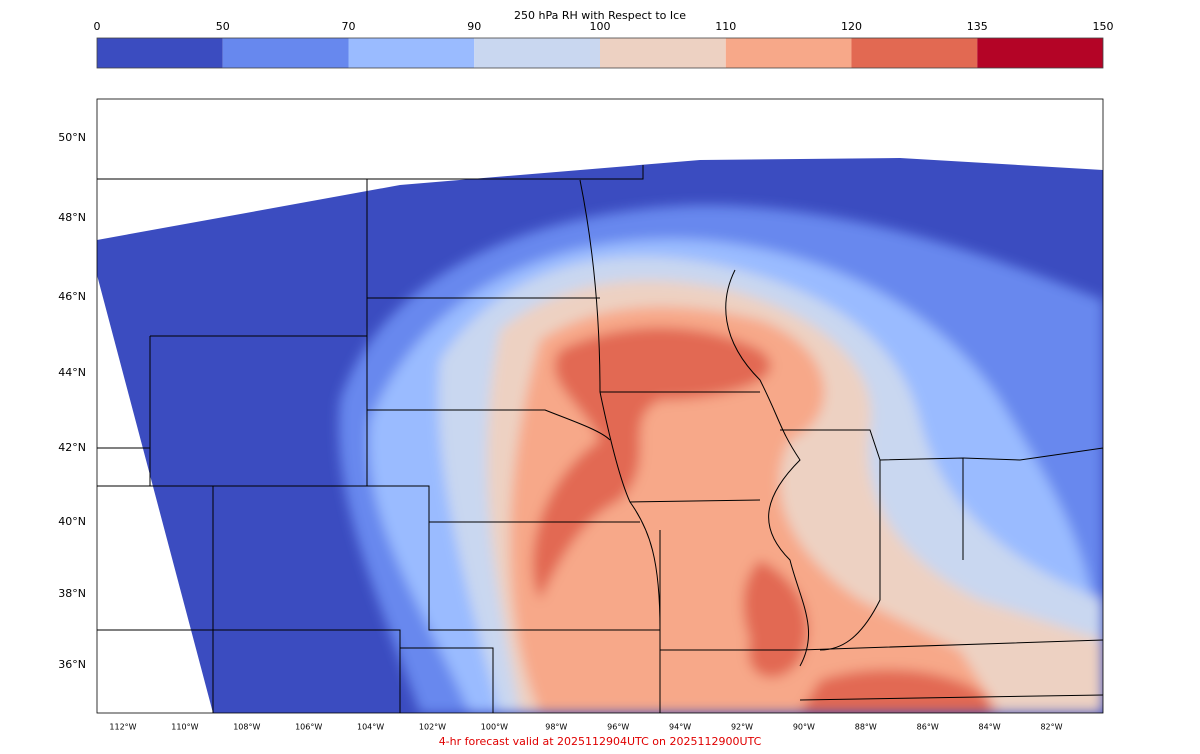 This screenshot has height=754, width=1200. I want to click on longitude-label: 106°W, so click(308, 727).